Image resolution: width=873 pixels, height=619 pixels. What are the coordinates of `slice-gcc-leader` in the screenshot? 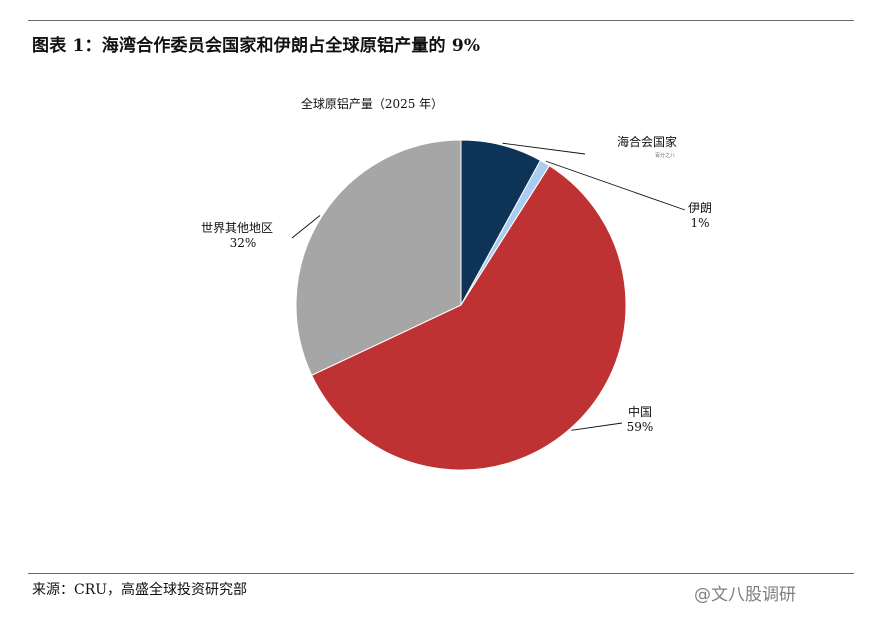 It's located at (544, 148).